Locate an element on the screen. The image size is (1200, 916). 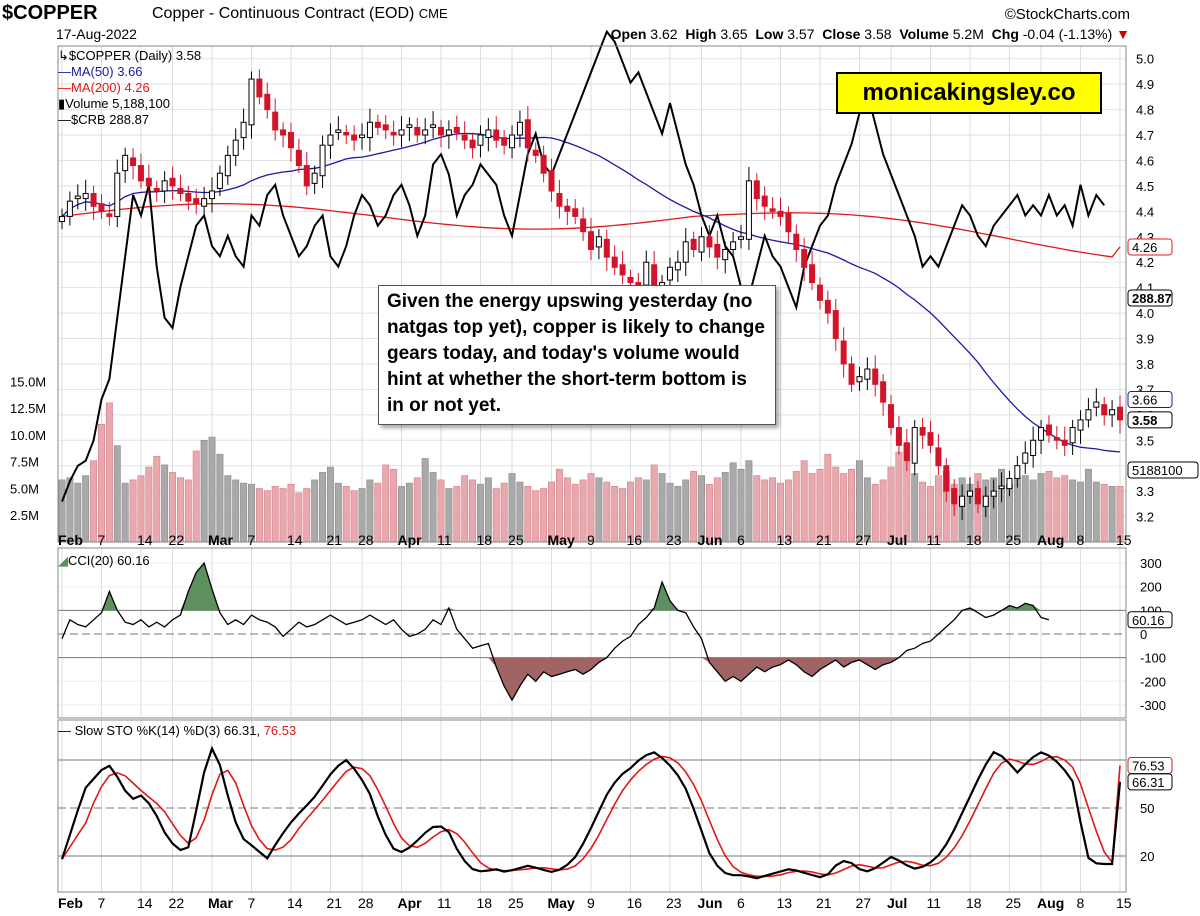
legend-ma200: —MA(200) 4.26 is located at coordinates (104, 87).